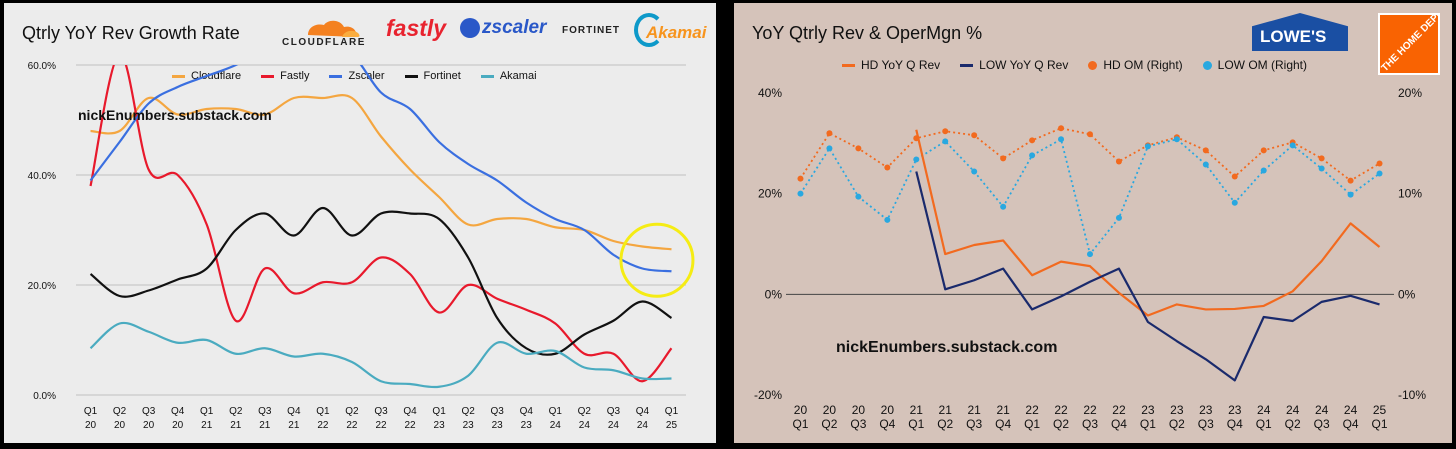  What do you see at coordinates (676, 32) in the screenshot?
I see `akamai-logo-text: Akamai` at bounding box center [676, 32].